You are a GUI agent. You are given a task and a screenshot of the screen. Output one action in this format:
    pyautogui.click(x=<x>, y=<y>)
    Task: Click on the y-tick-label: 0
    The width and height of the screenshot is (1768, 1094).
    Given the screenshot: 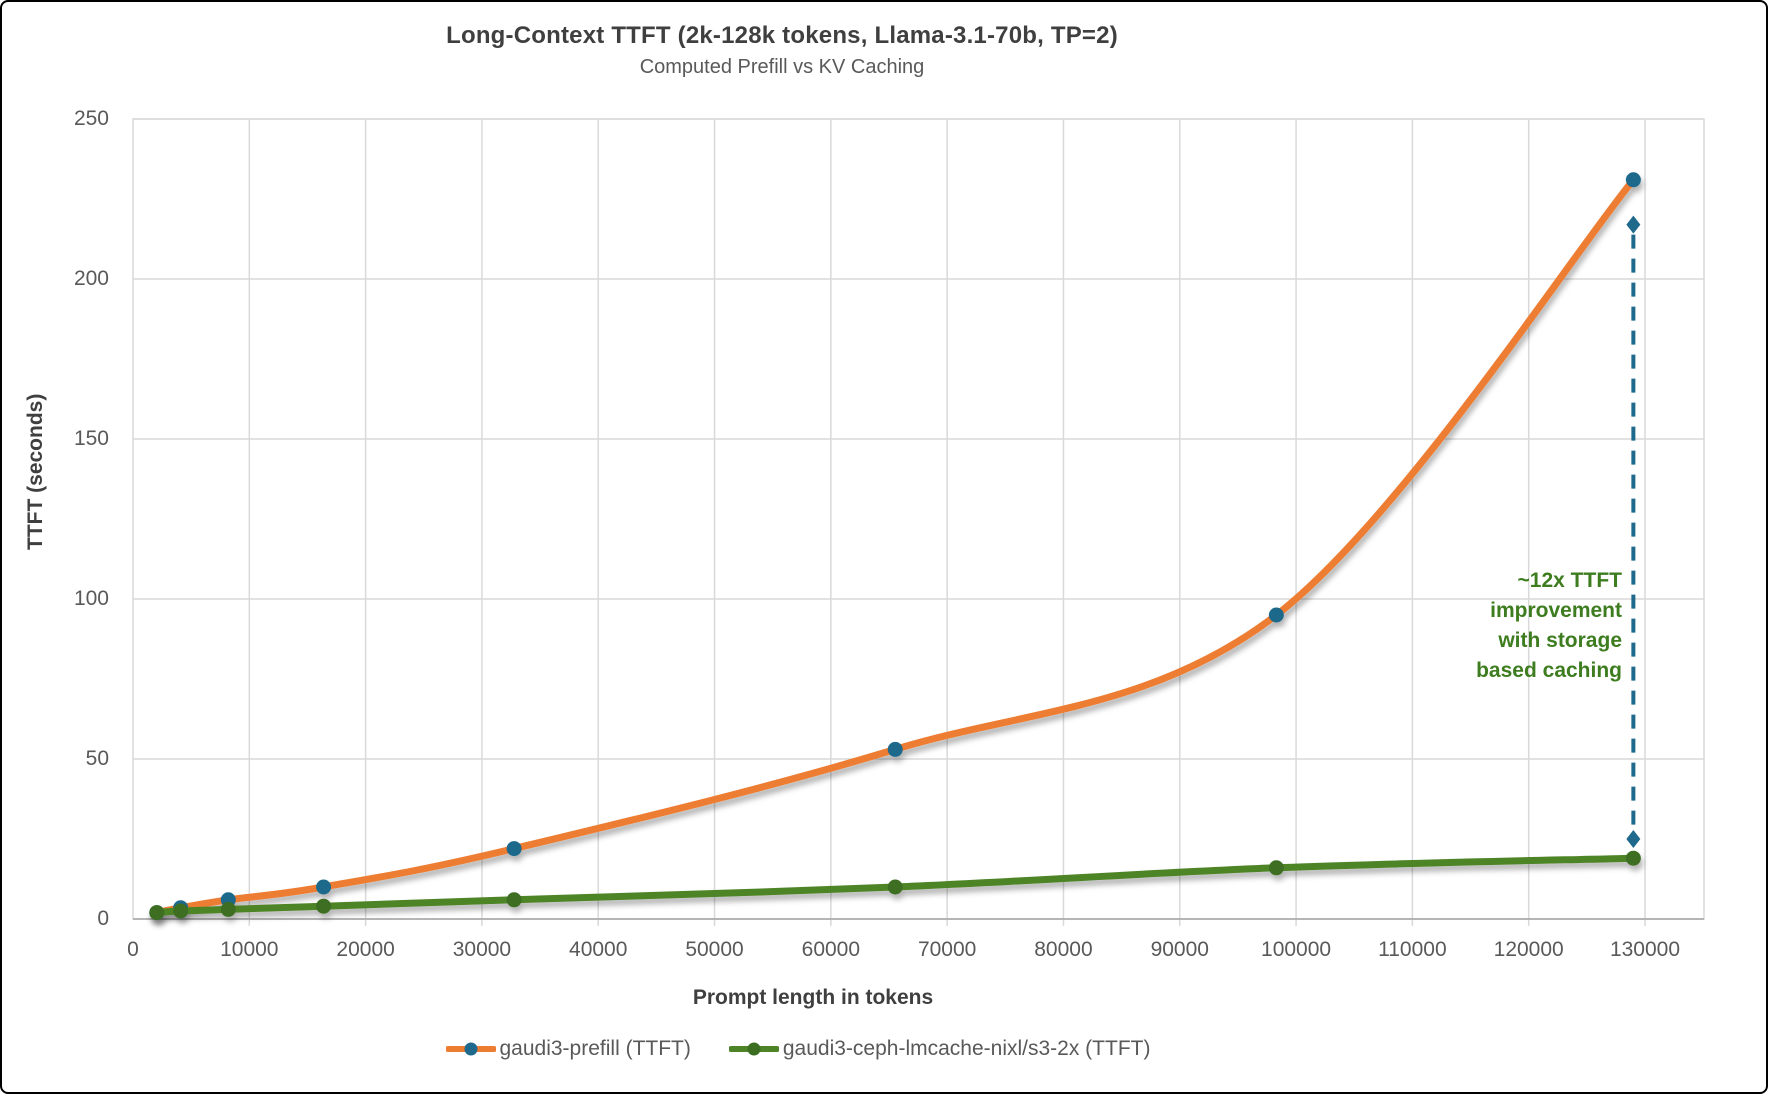 What is the action you would take?
    pyautogui.click(x=103, y=918)
    